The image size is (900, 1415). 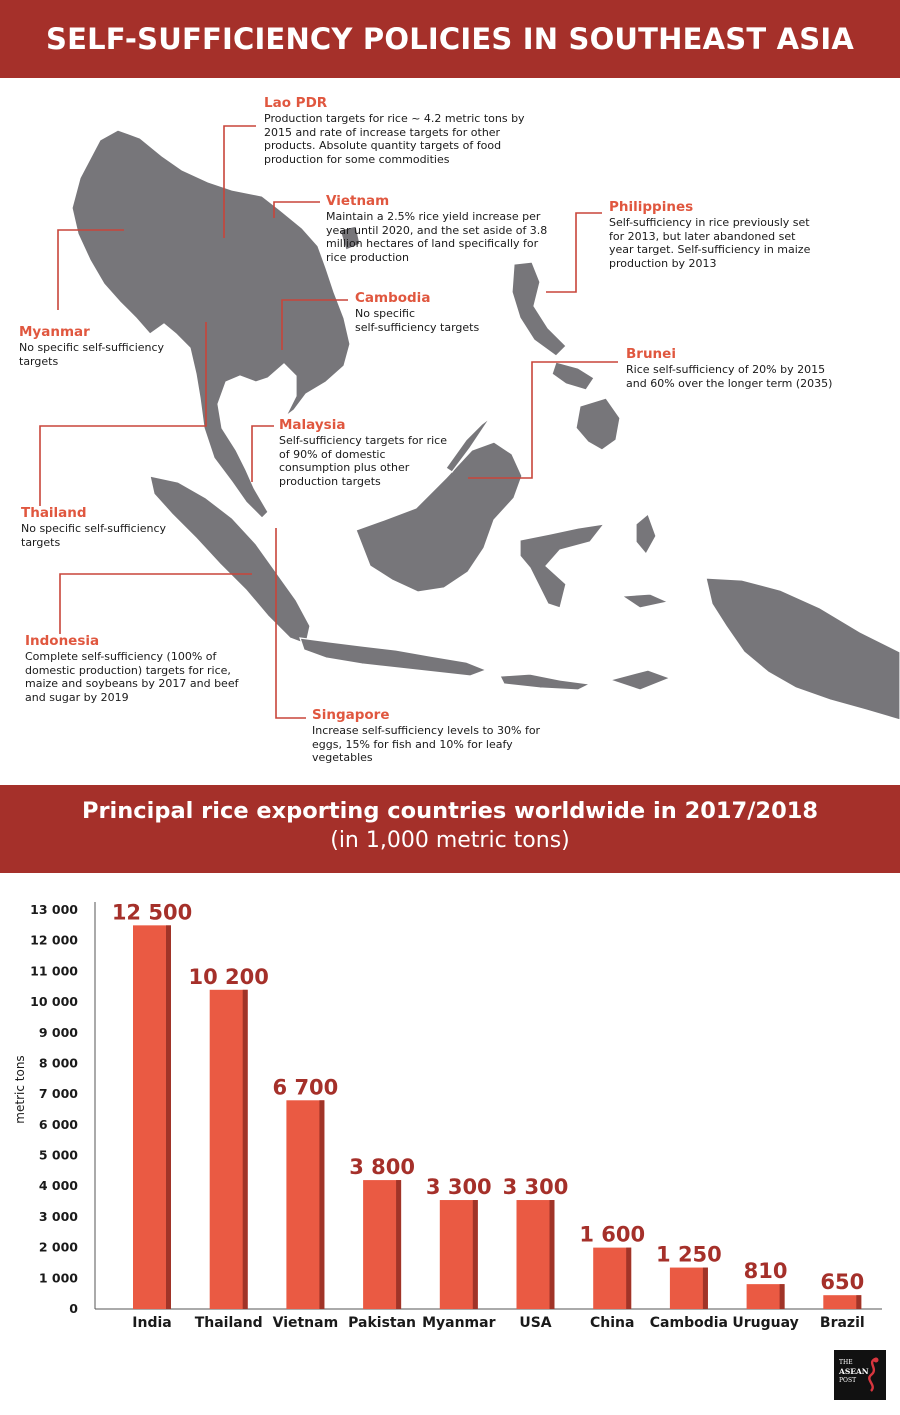 I want to click on data-label: 1 250, so click(x=689, y=1255).